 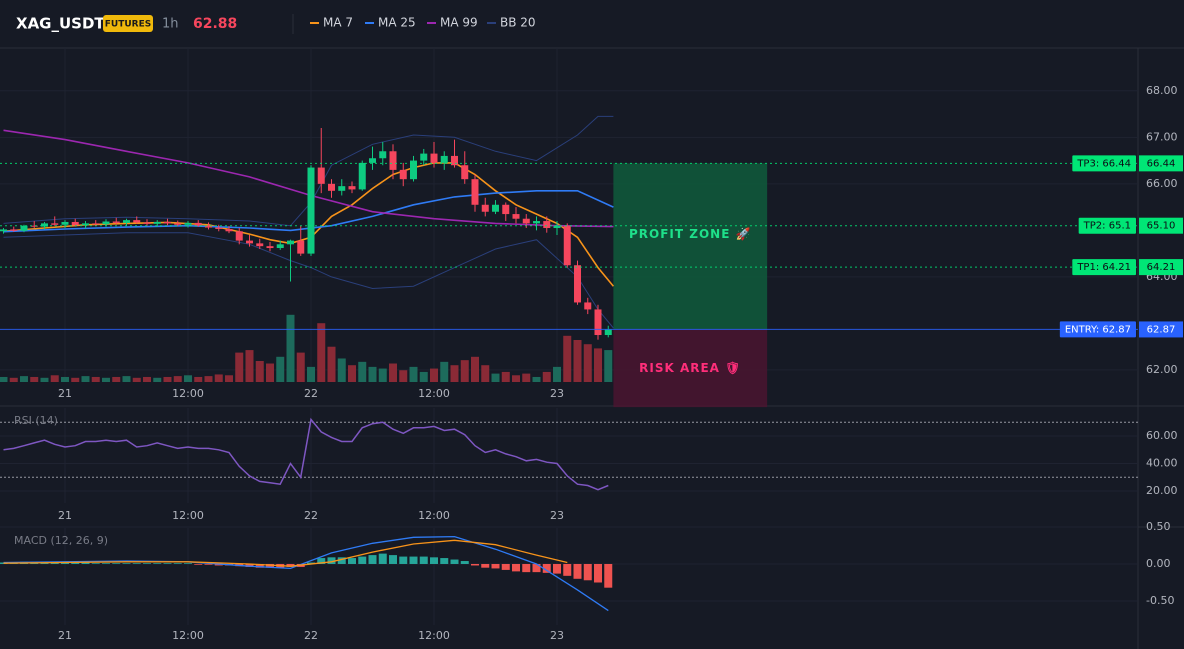 I want to click on y-tick-label: 20.00, so click(x=1162, y=490).